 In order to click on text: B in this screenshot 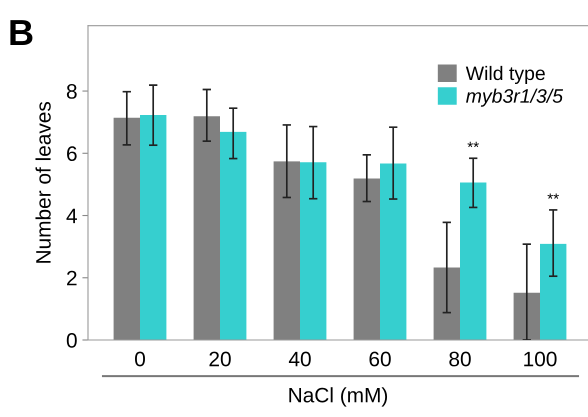, I will do `click(21, 32)`.